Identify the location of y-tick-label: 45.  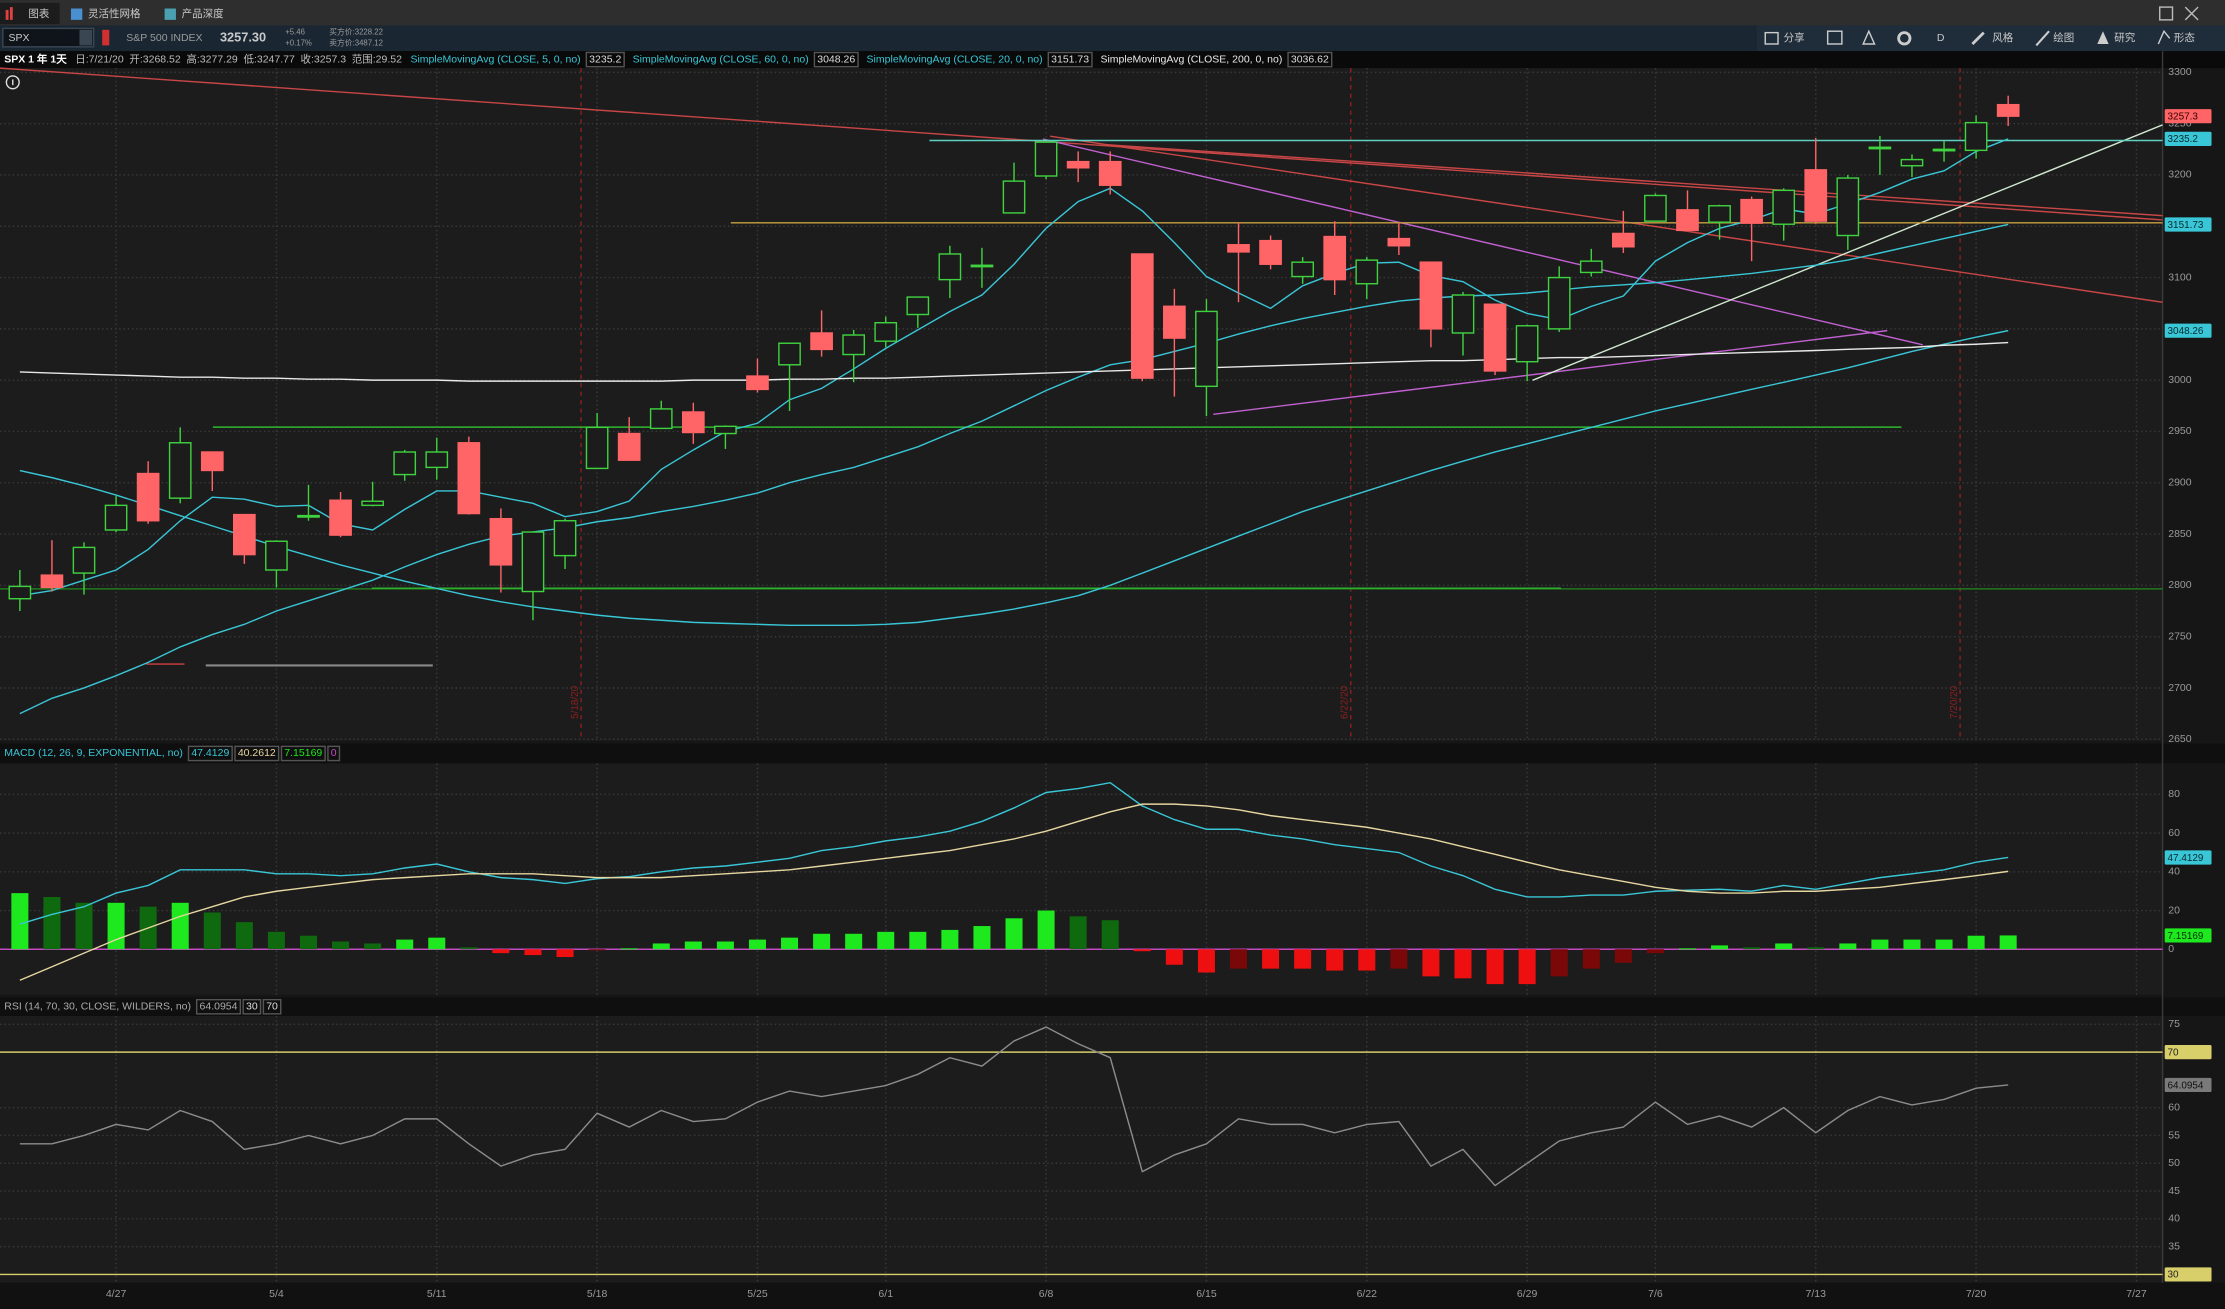
(2174, 1191).